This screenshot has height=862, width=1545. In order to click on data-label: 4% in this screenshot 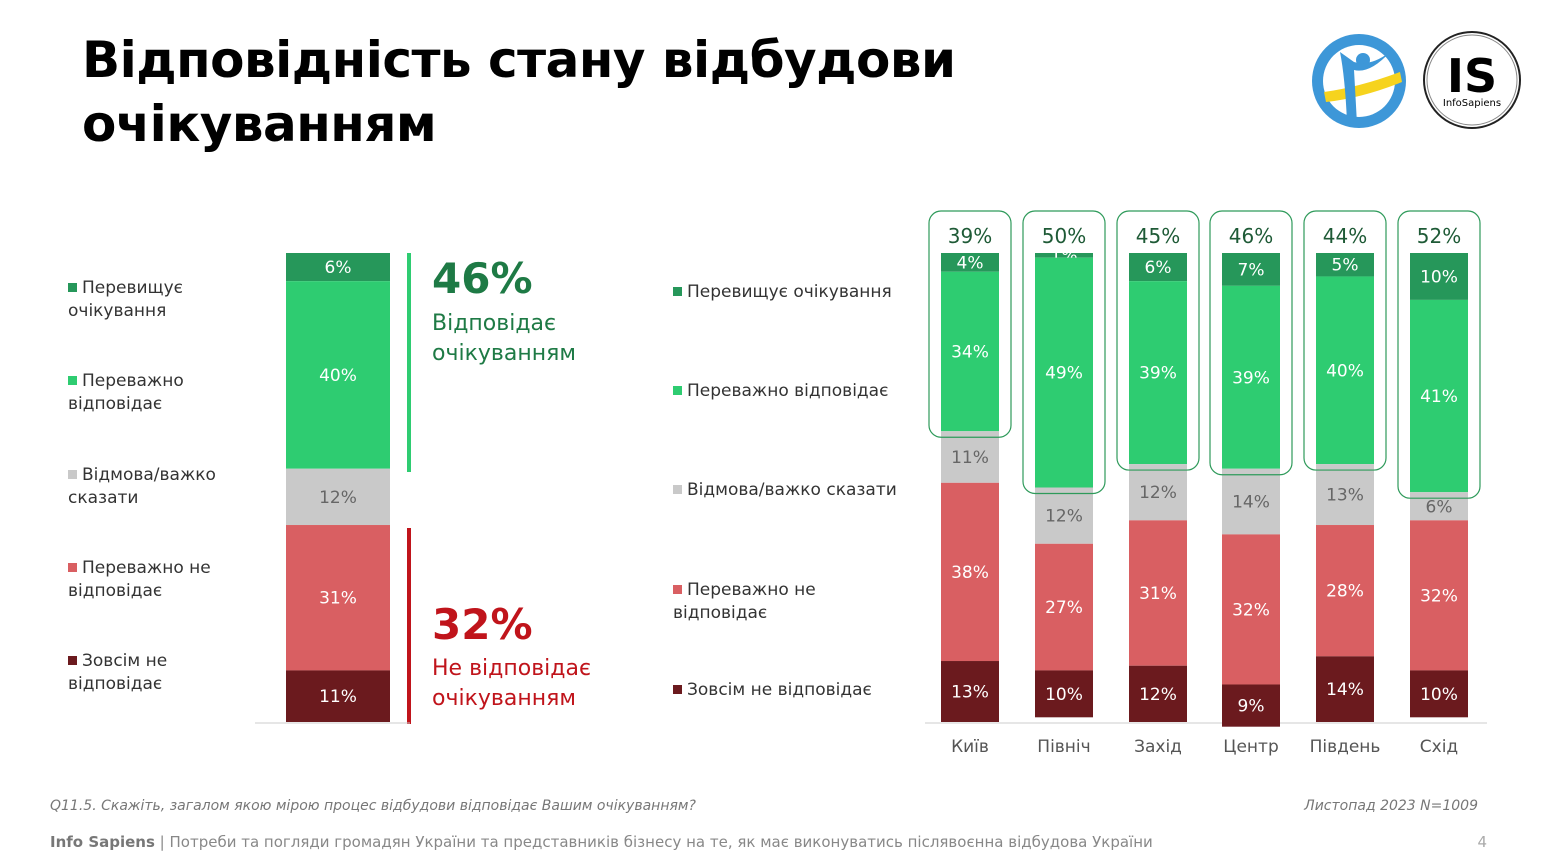, I will do `click(970, 263)`.